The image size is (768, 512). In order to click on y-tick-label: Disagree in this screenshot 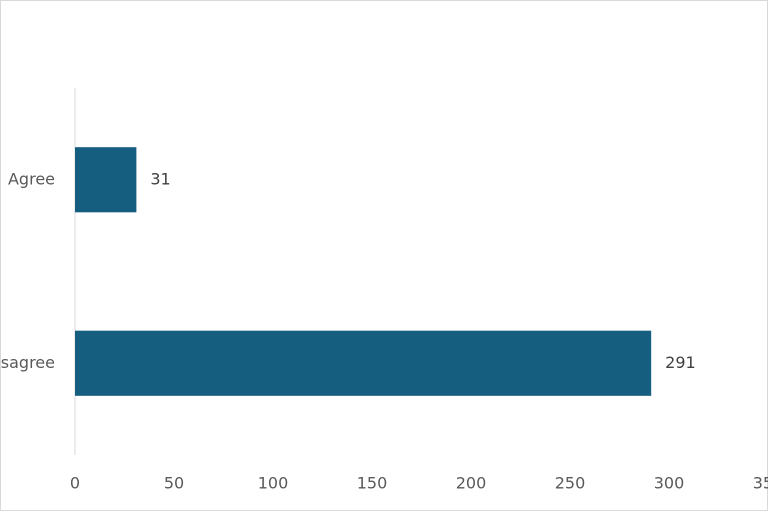, I will do `click(27, 362)`.